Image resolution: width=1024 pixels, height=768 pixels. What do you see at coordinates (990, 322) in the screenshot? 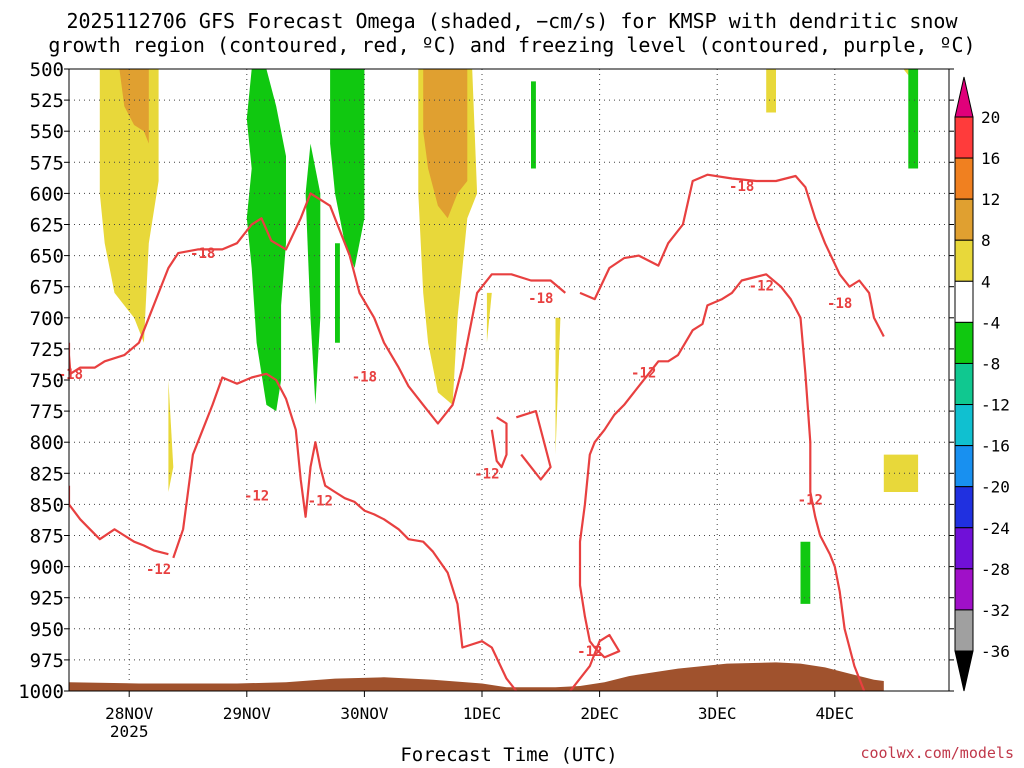
I see `colorbar-tick--4: -4` at bounding box center [990, 322].